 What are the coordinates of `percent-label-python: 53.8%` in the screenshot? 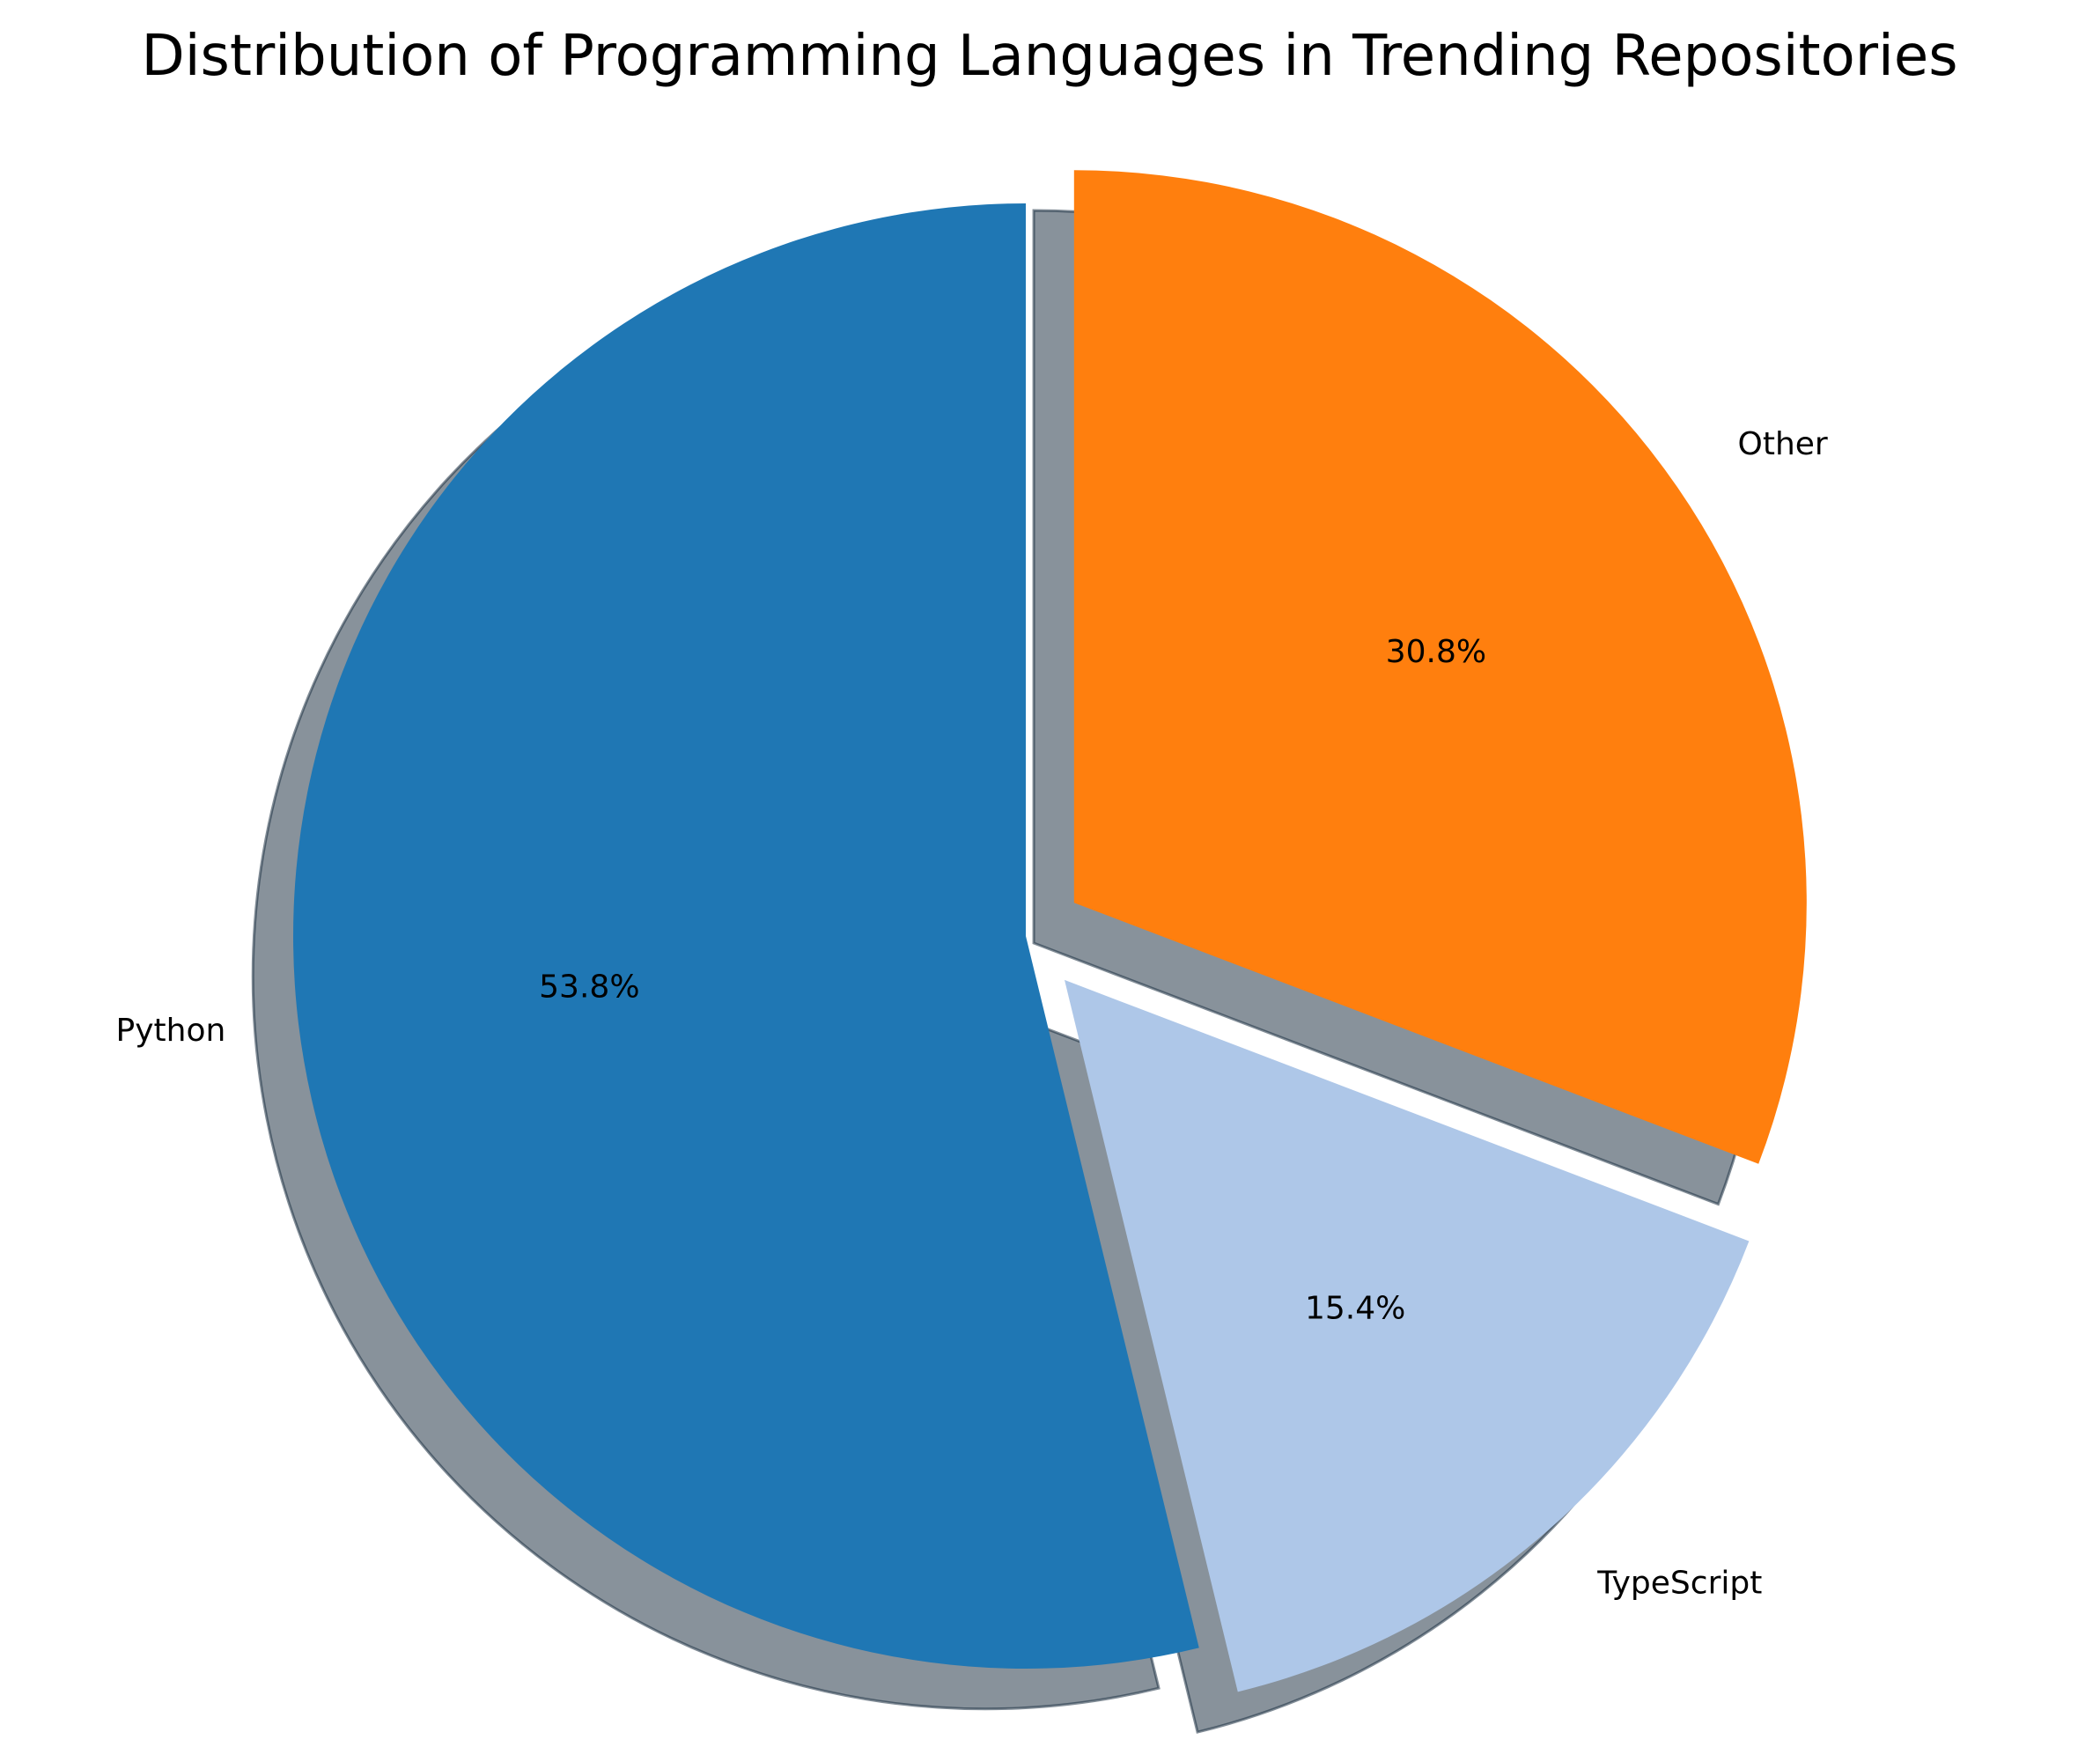 It's located at (589, 987).